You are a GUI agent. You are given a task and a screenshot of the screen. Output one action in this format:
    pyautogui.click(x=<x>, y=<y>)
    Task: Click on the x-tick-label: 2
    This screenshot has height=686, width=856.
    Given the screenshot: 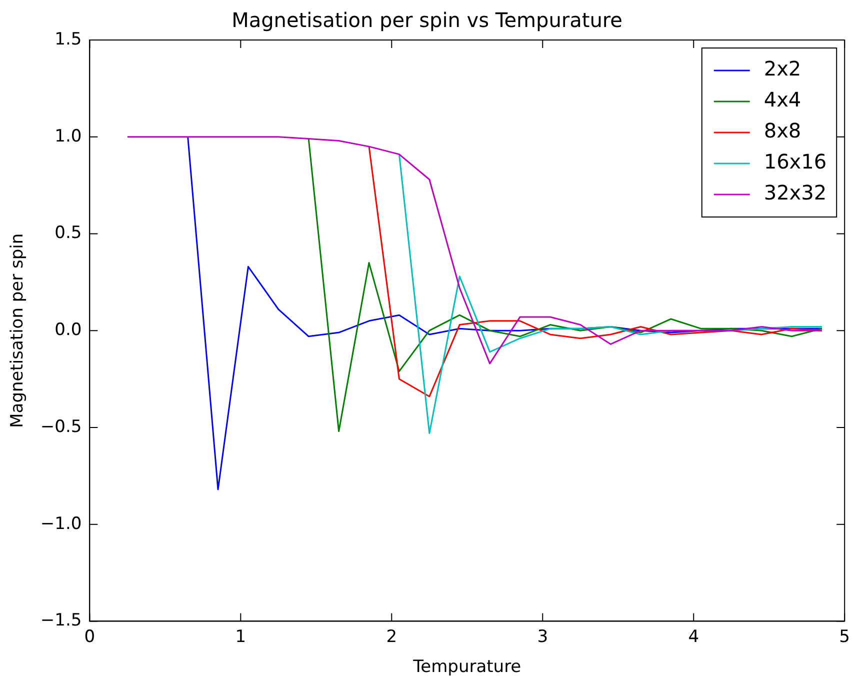 What is the action you would take?
    pyautogui.click(x=392, y=636)
    